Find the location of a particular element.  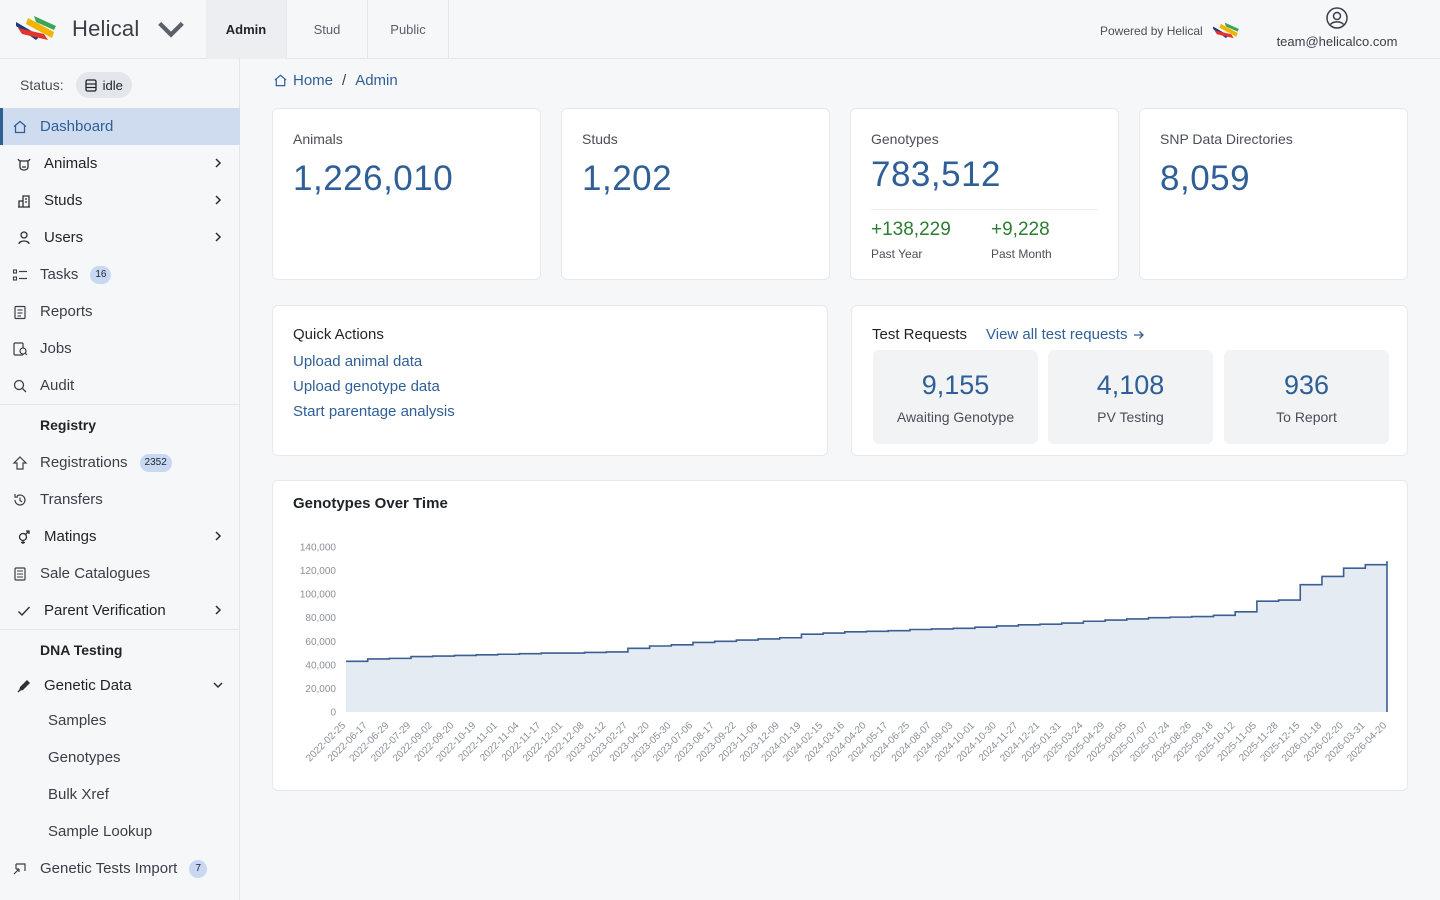

awaiting-genotype-box: 9,155 Awaiting Genotype is located at coordinates (955, 397).